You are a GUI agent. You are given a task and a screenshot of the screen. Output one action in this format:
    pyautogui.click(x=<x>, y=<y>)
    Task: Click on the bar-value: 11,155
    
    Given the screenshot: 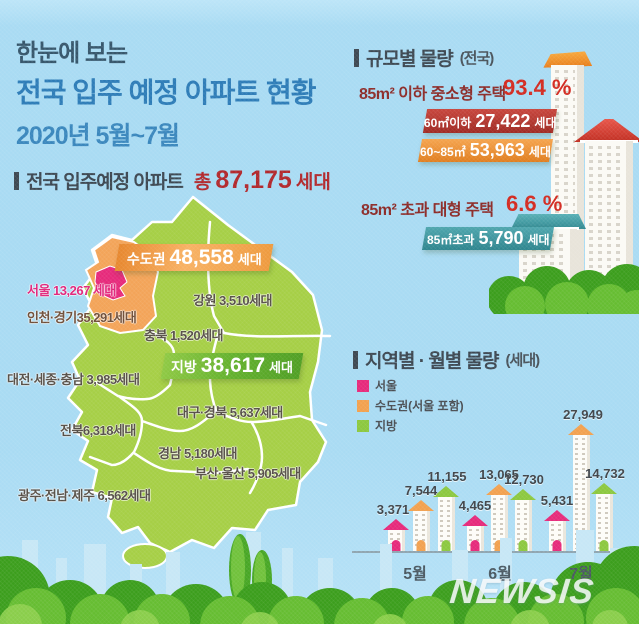 What is the action you would take?
    pyautogui.click(x=447, y=476)
    